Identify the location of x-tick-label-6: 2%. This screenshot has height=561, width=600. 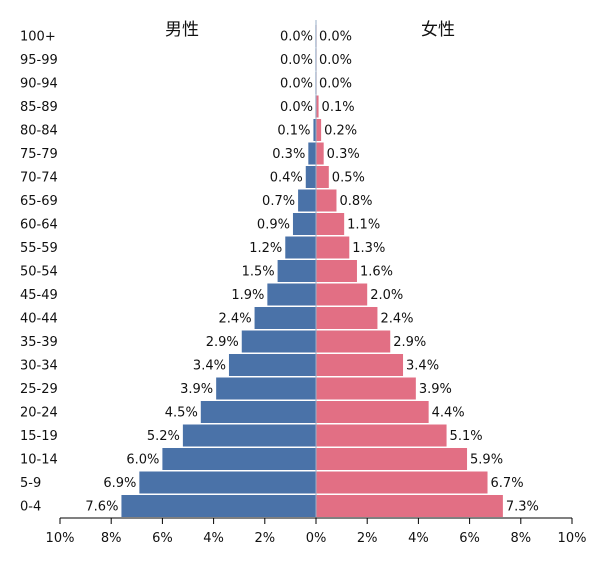
(367, 538).